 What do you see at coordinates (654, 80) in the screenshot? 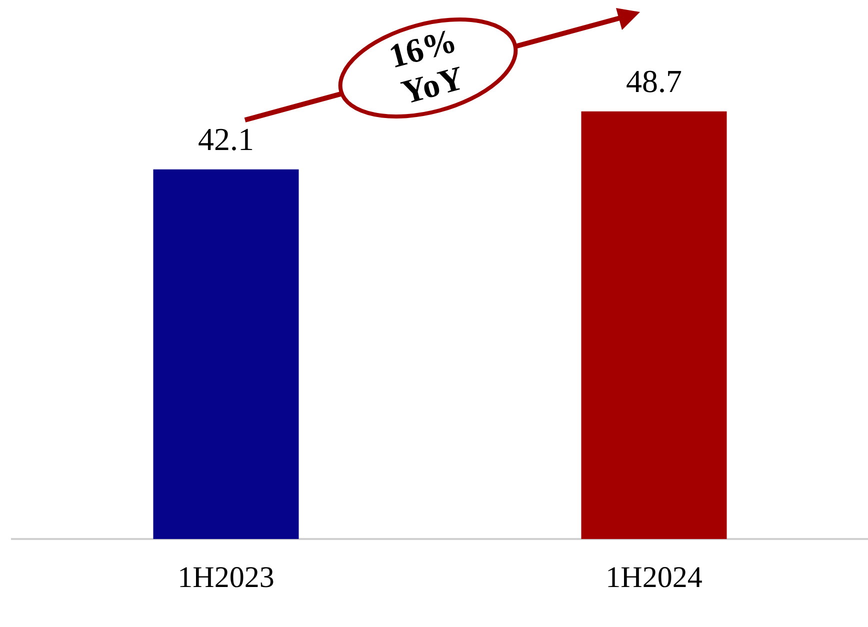
I see `data-label: 48.7` at bounding box center [654, 80].